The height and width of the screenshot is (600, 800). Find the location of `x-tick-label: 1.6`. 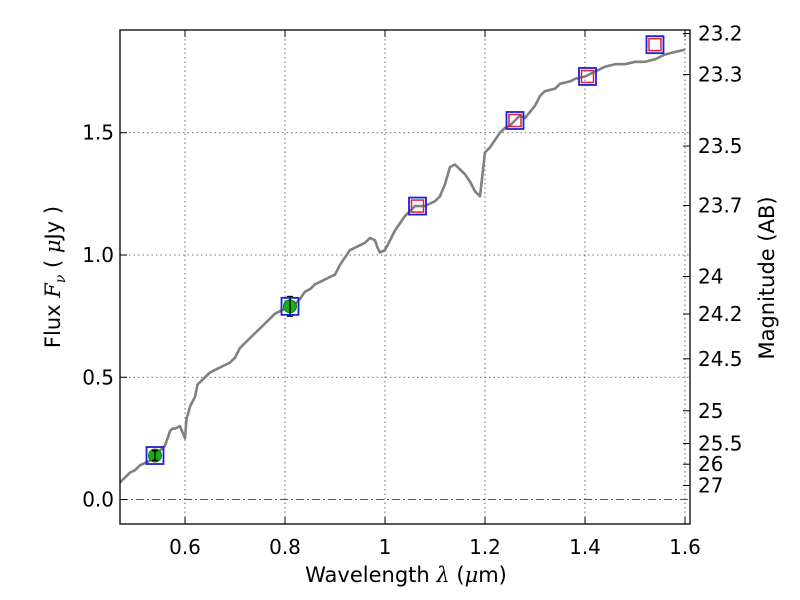

x-tick-label: 1.6 is located at coordinates (685, 547).